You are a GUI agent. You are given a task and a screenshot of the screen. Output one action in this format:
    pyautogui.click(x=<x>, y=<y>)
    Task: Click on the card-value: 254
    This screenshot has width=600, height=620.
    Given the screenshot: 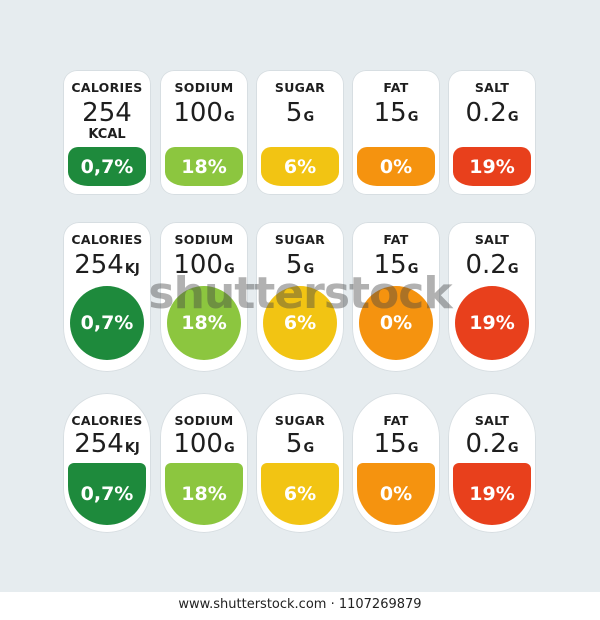 What is the action you would take?
    pyautogui.click(x=107, y=113)
    